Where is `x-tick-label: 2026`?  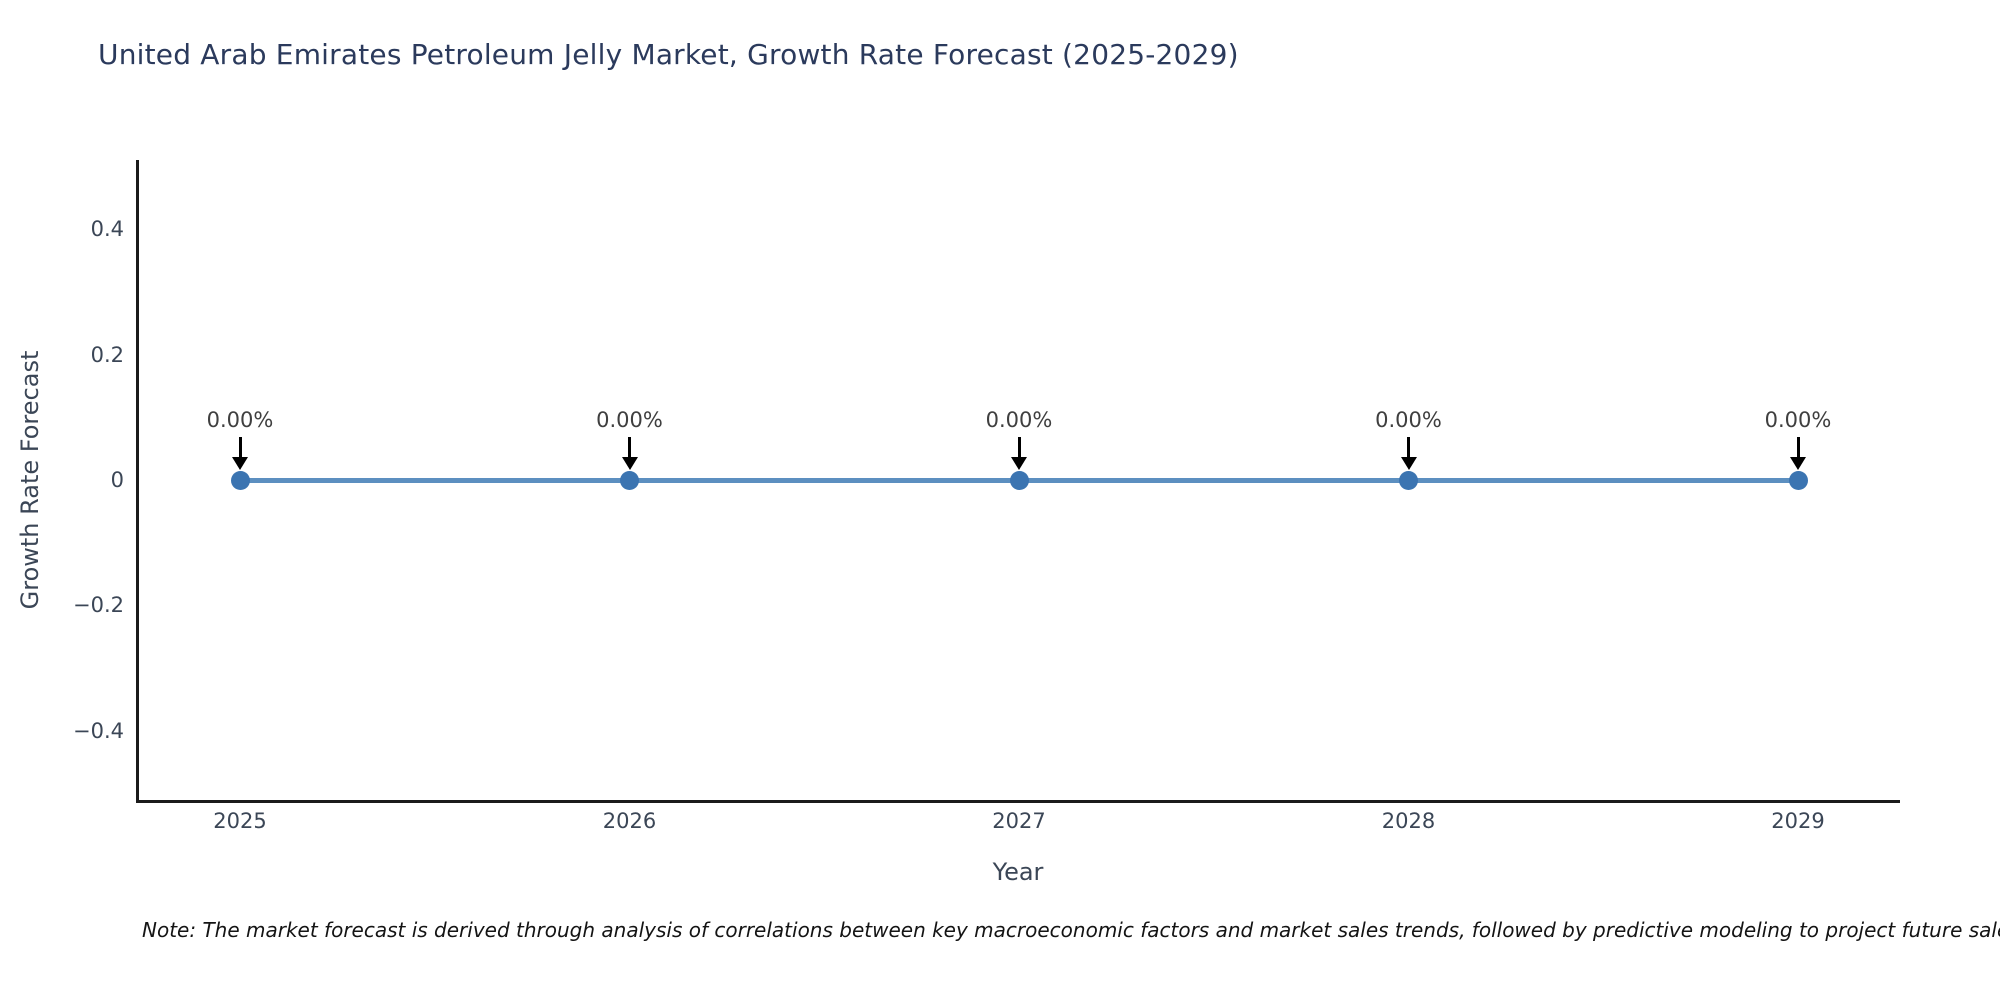
x-tick-label: 2026 is located at coordinates (629, 821).